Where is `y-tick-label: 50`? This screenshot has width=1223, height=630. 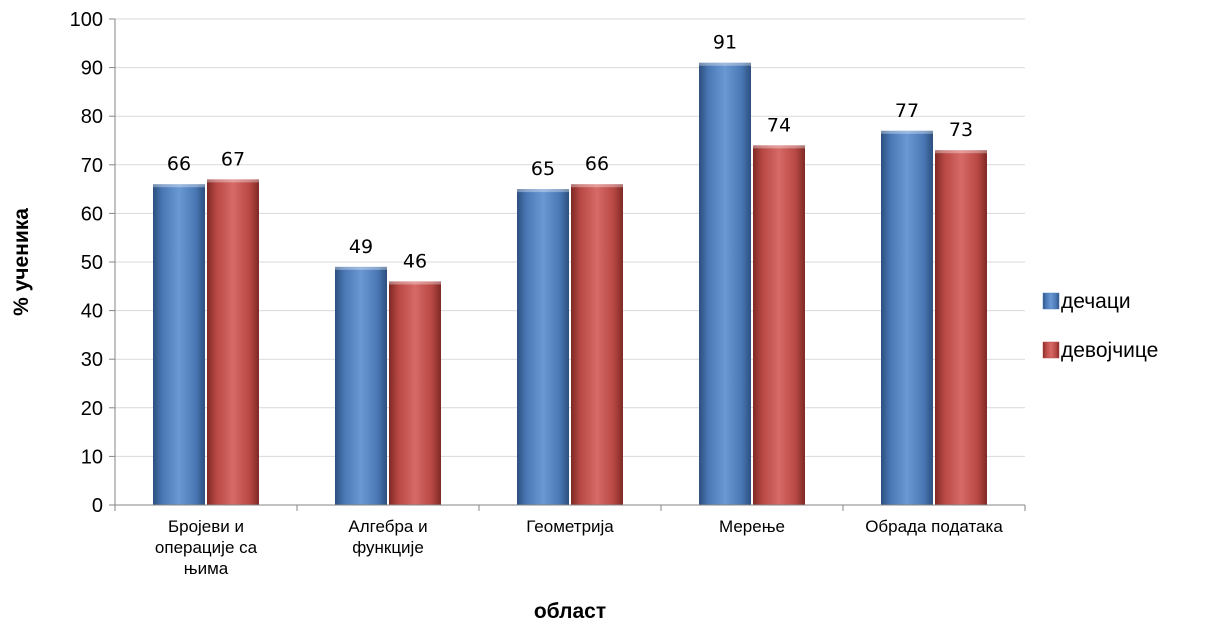
y-tick-label: 50 is located at coordinates (92, 263).